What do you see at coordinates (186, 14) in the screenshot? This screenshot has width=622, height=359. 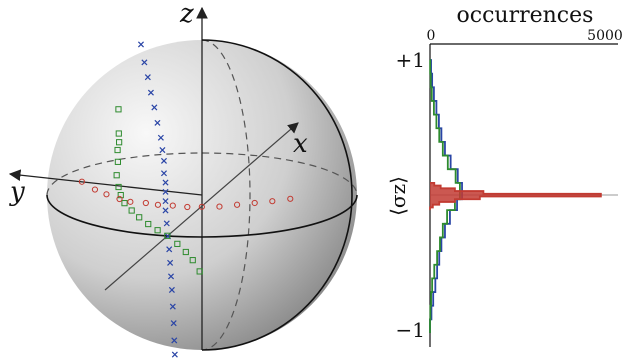 I see `z-axis-label: z` at bounding box center [186, 14].